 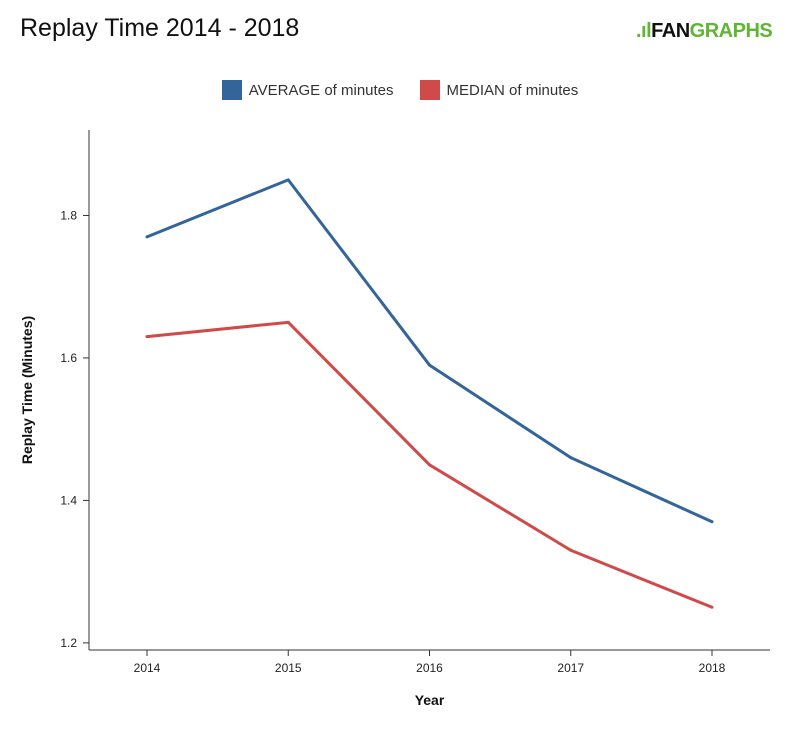 I want to click on legend-item-median: MEDIAN of minutes, so click(x=499, y=90).